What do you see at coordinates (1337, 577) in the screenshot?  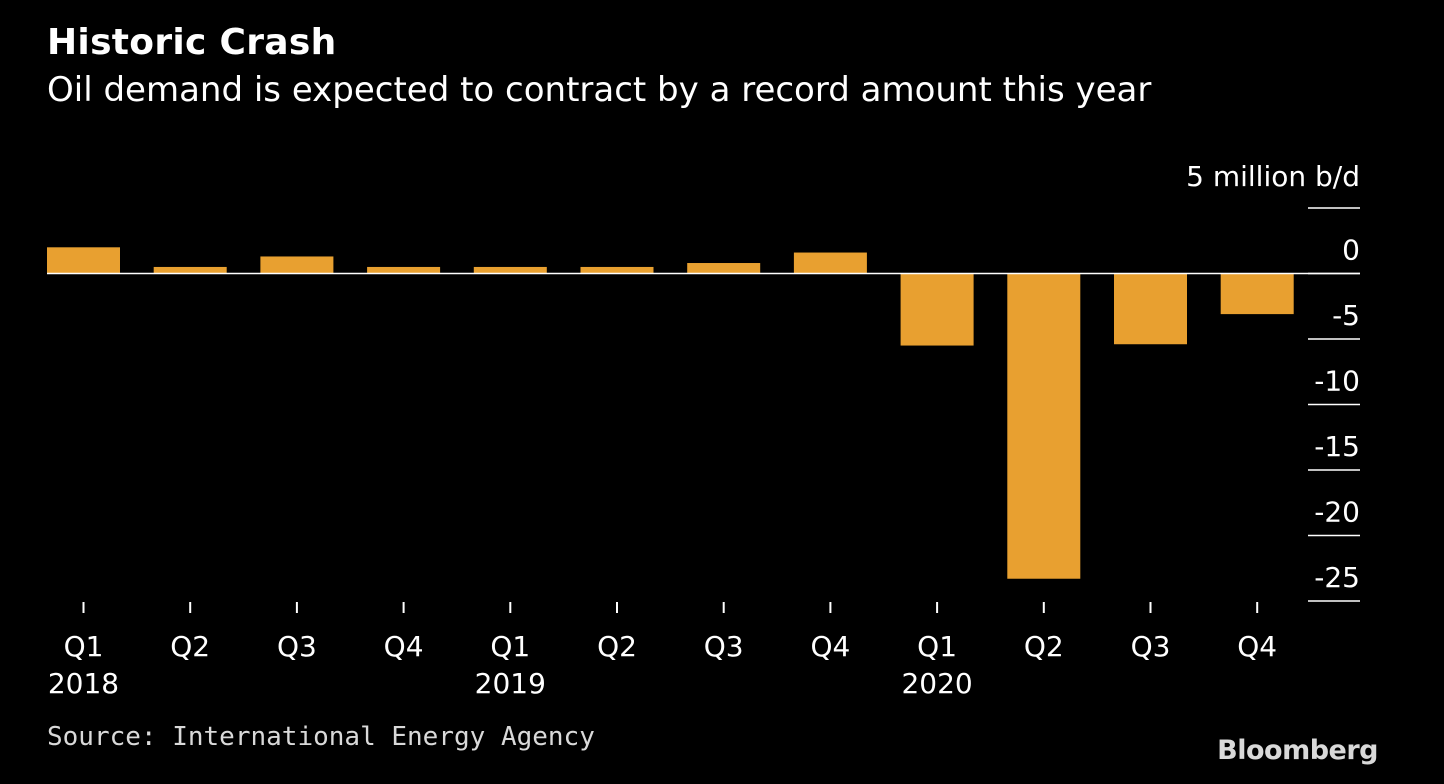 I see `y-tick-label: -25` at bounding box center [1337, 577].